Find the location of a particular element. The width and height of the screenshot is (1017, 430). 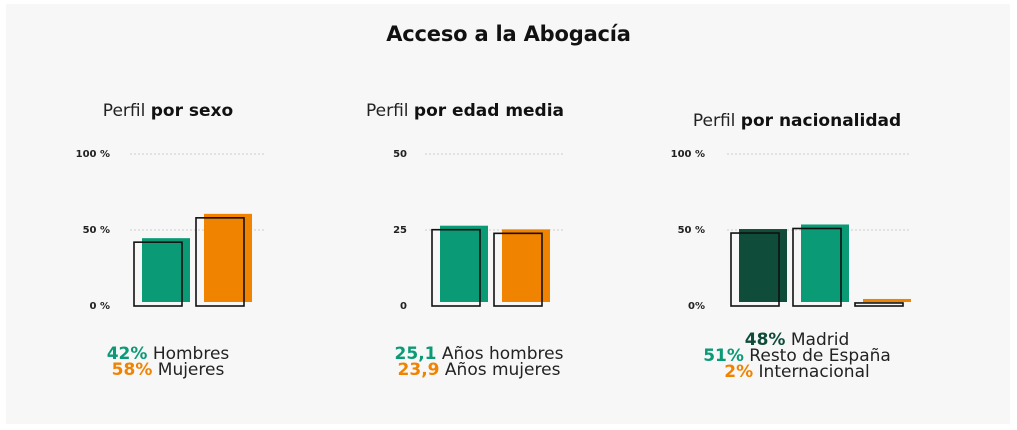

legend-item-mujeres: 58% Mujeres is located at coordinates (168, 370).